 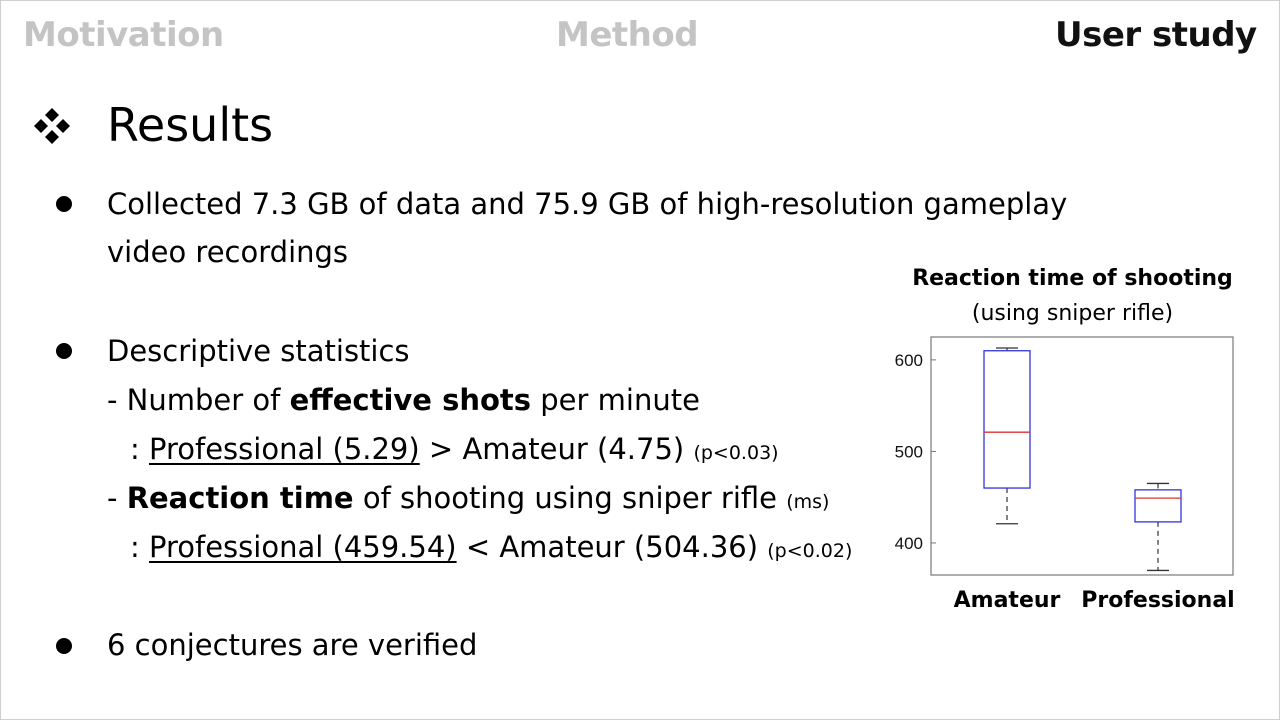 What do you see at coordinates (615, 400) in the screenshot?
I see `effective-shots-suffix: per minute` at bounding box center [615, 400].